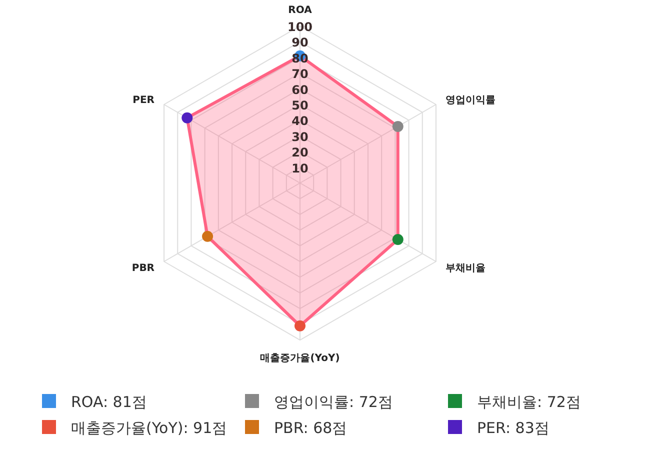 The height and width of the screenshot is (450, 650). Describe the element at coordinates (109, 402) in the screenshot. I see `text: ROA: 81점` at that location.